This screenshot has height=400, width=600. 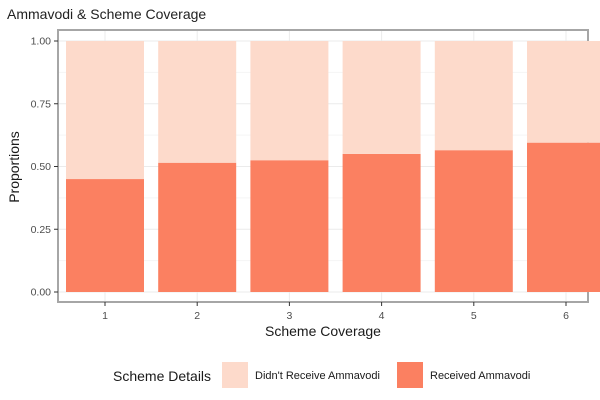 What do you see at coordinates (197, 316) in the screenshot?
I see `x-tick-label: 2` at bounding box center [197, 316].